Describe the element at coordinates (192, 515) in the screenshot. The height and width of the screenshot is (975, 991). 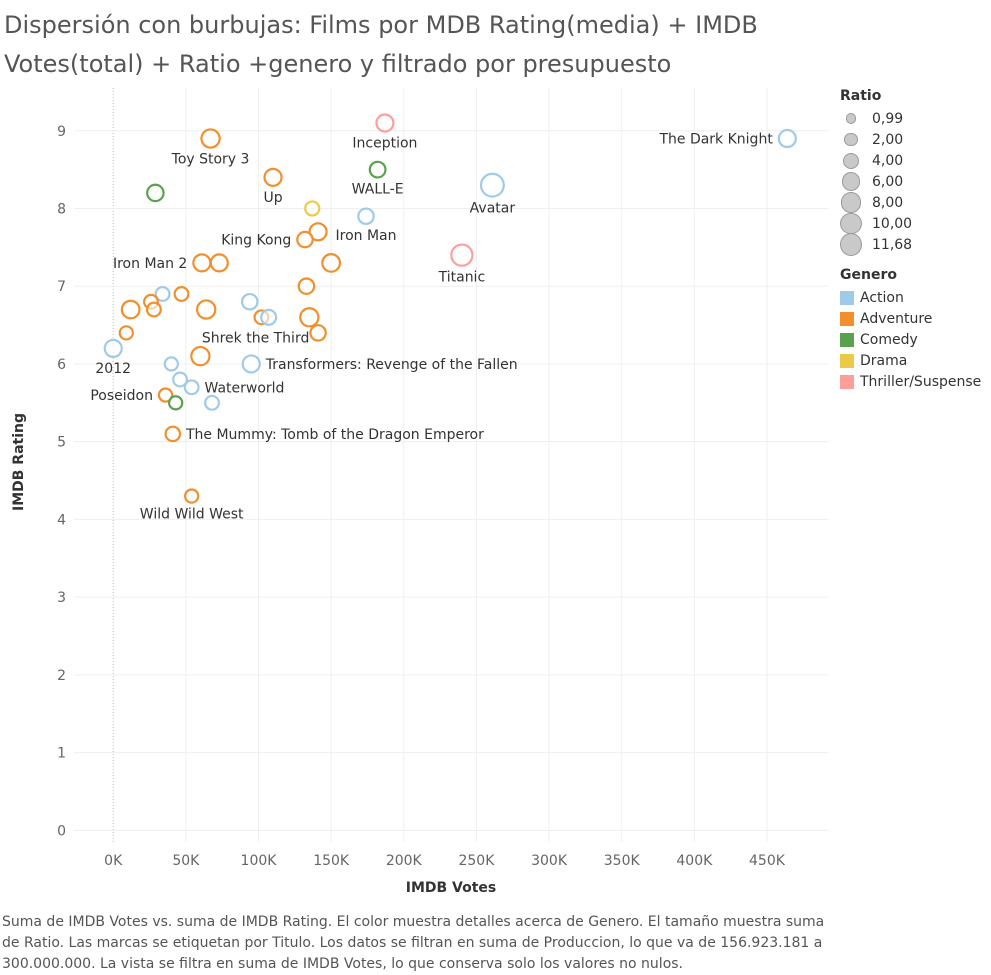
I see `point-label: Wild Wild West` at that location.